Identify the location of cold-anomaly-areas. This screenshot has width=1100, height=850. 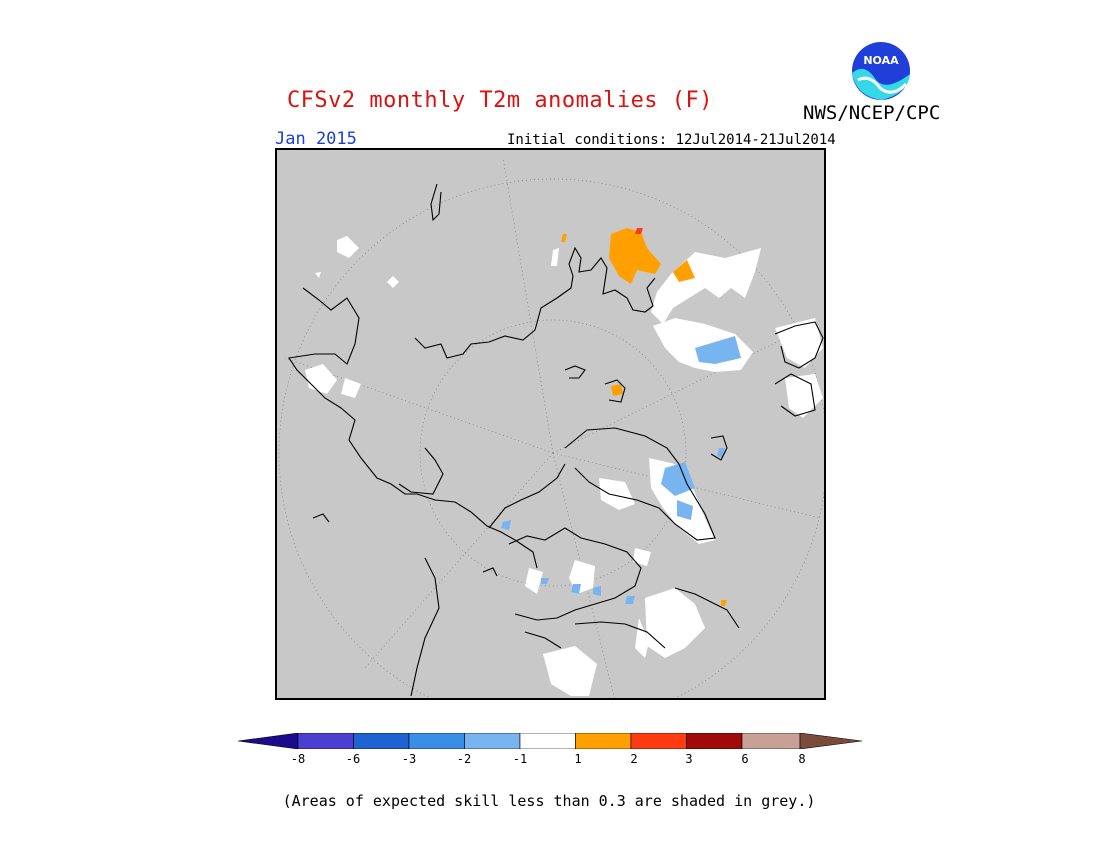
(621, 470).